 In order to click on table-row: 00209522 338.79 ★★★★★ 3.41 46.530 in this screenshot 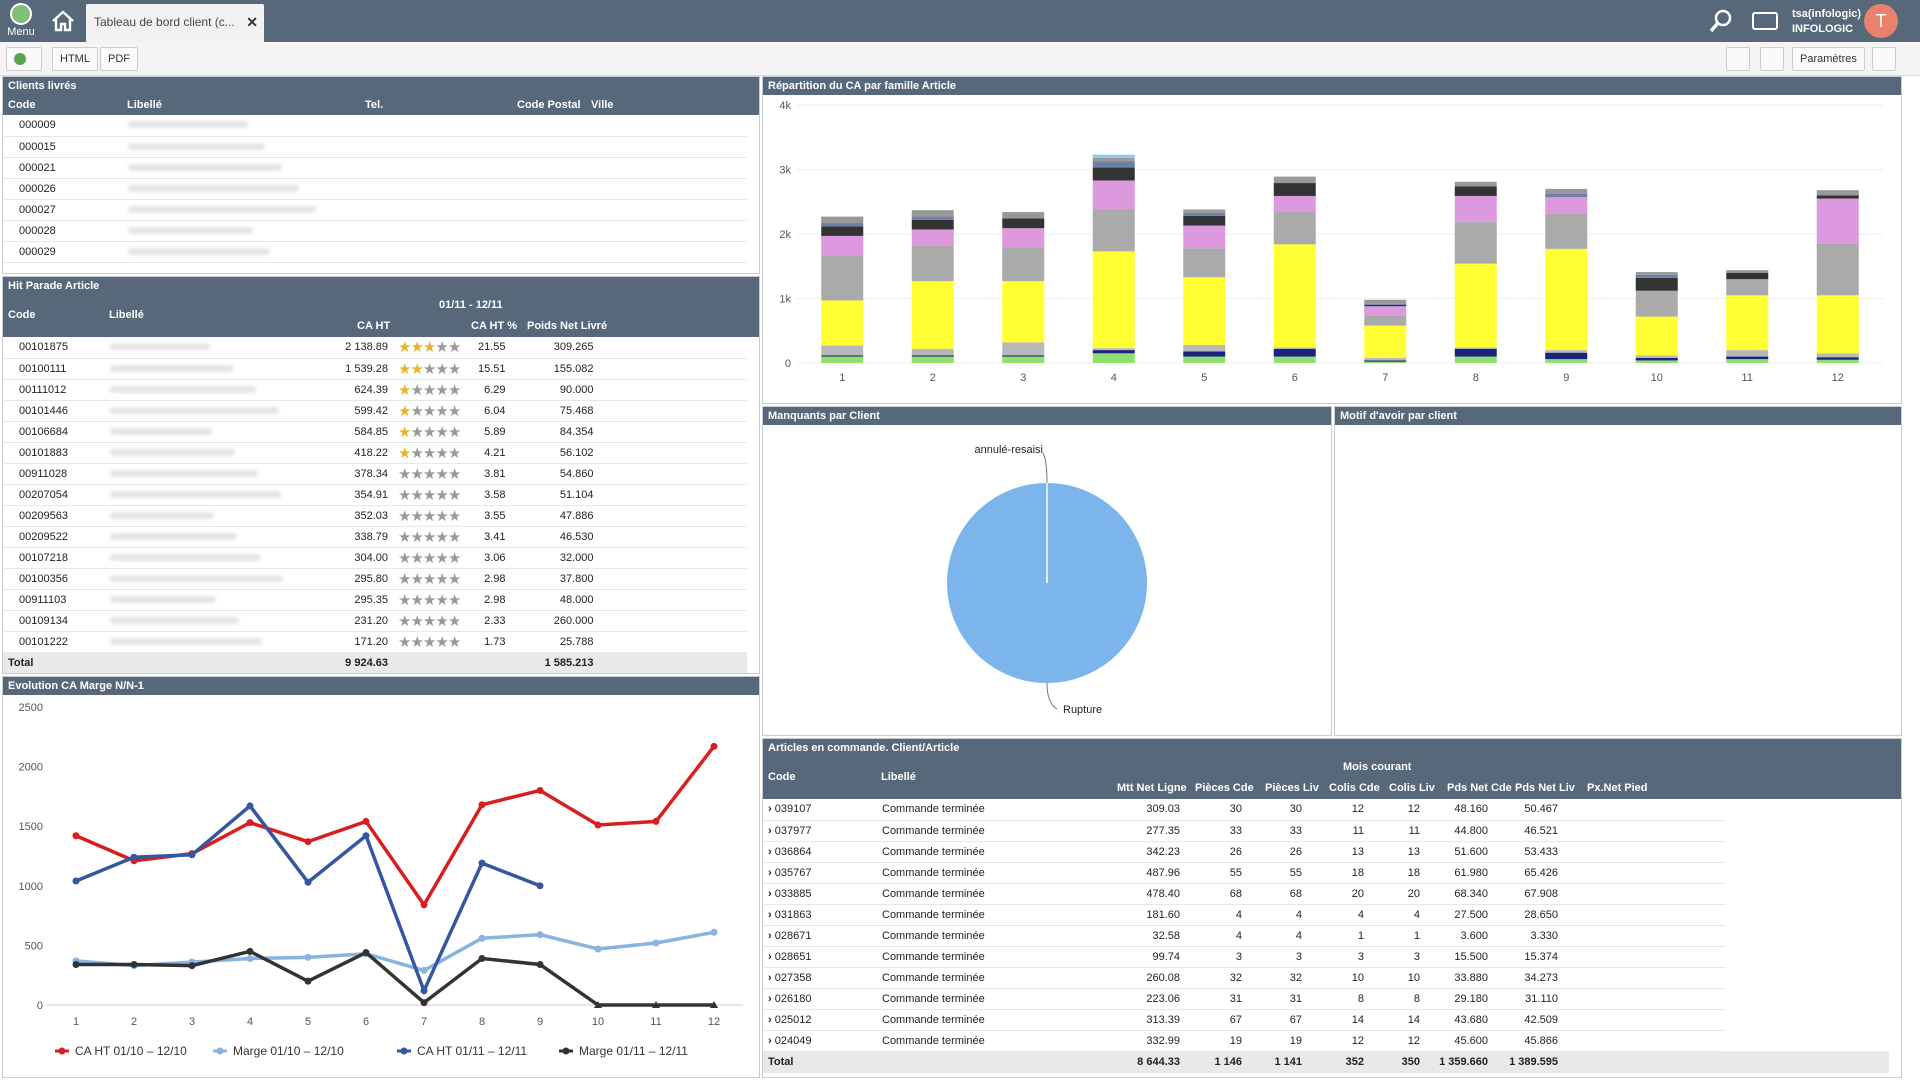, I will do `click(375, 537)`.